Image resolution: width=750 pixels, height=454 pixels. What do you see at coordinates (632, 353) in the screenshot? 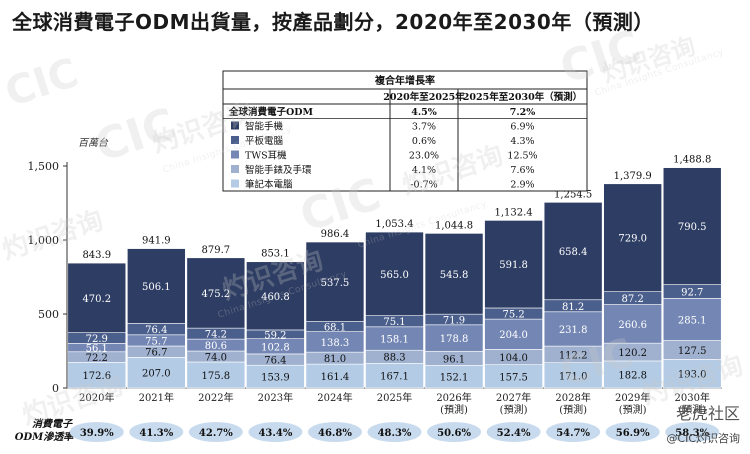
I see `bar-value-label: 120.2` at bounding box center [632, 353].